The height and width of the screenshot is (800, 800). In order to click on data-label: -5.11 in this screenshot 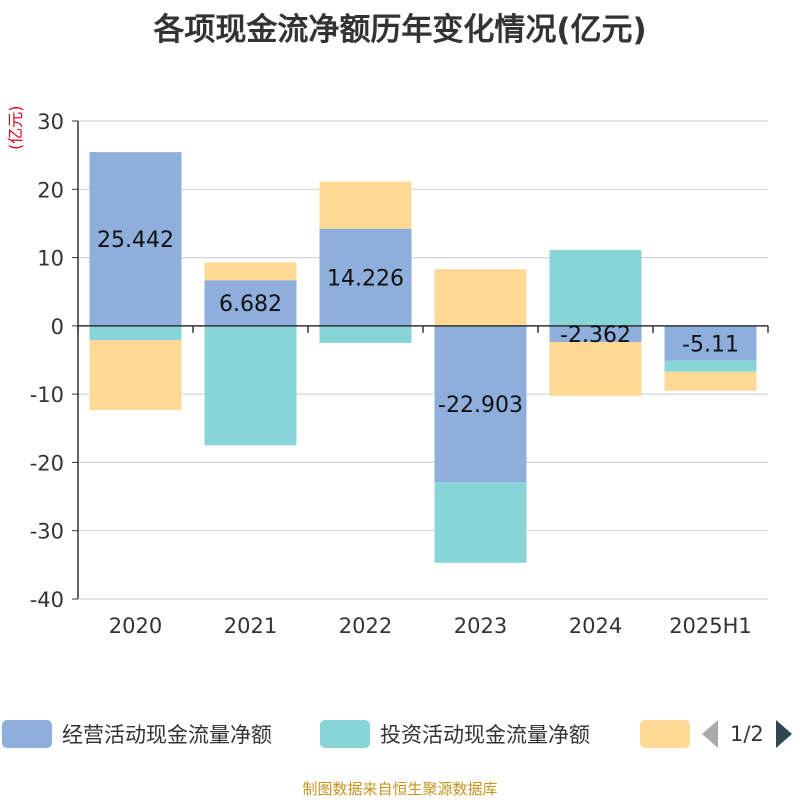, I will do `click(710, 344)`.